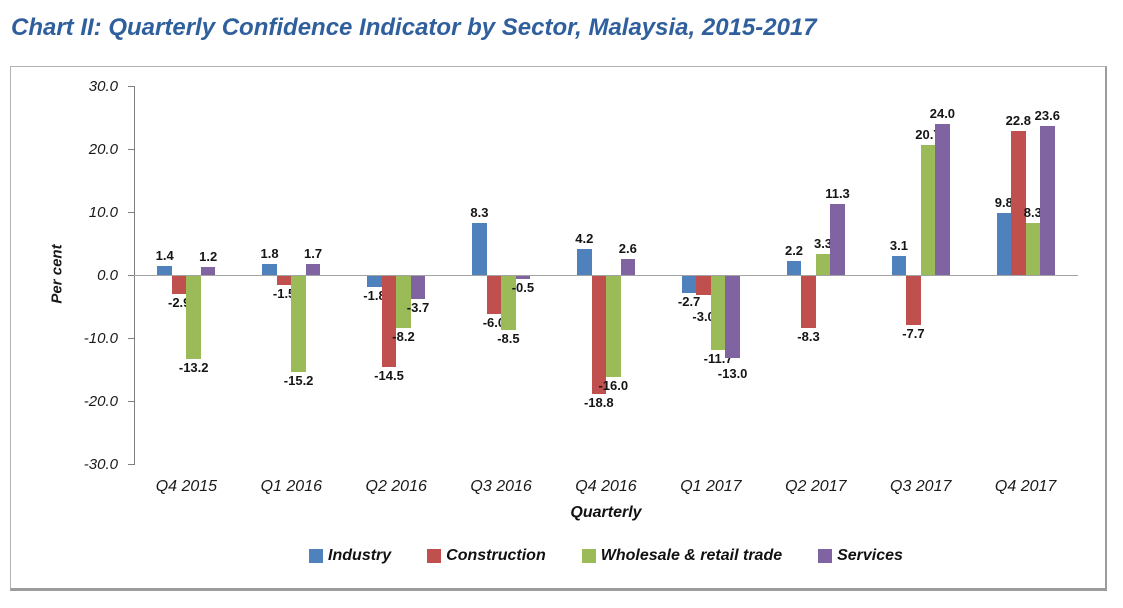 Image resolution: width=1123 pixels, height=608 pixels. I want to click on y-tick-label: 10.0, so click(103, 212).